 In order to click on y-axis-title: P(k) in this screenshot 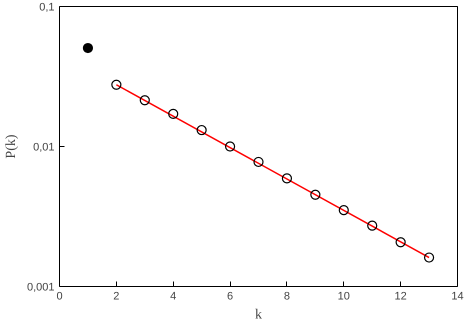, I will do `click(11, 146)`.